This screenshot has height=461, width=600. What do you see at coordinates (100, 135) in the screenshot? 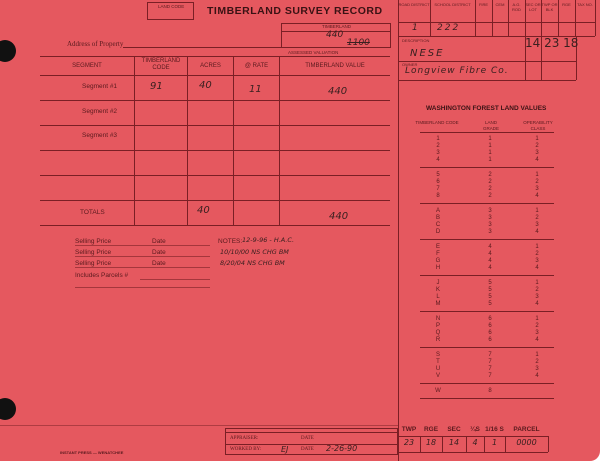
I see `segment-3-label: Segment #3` at bounding box center [100, 135].